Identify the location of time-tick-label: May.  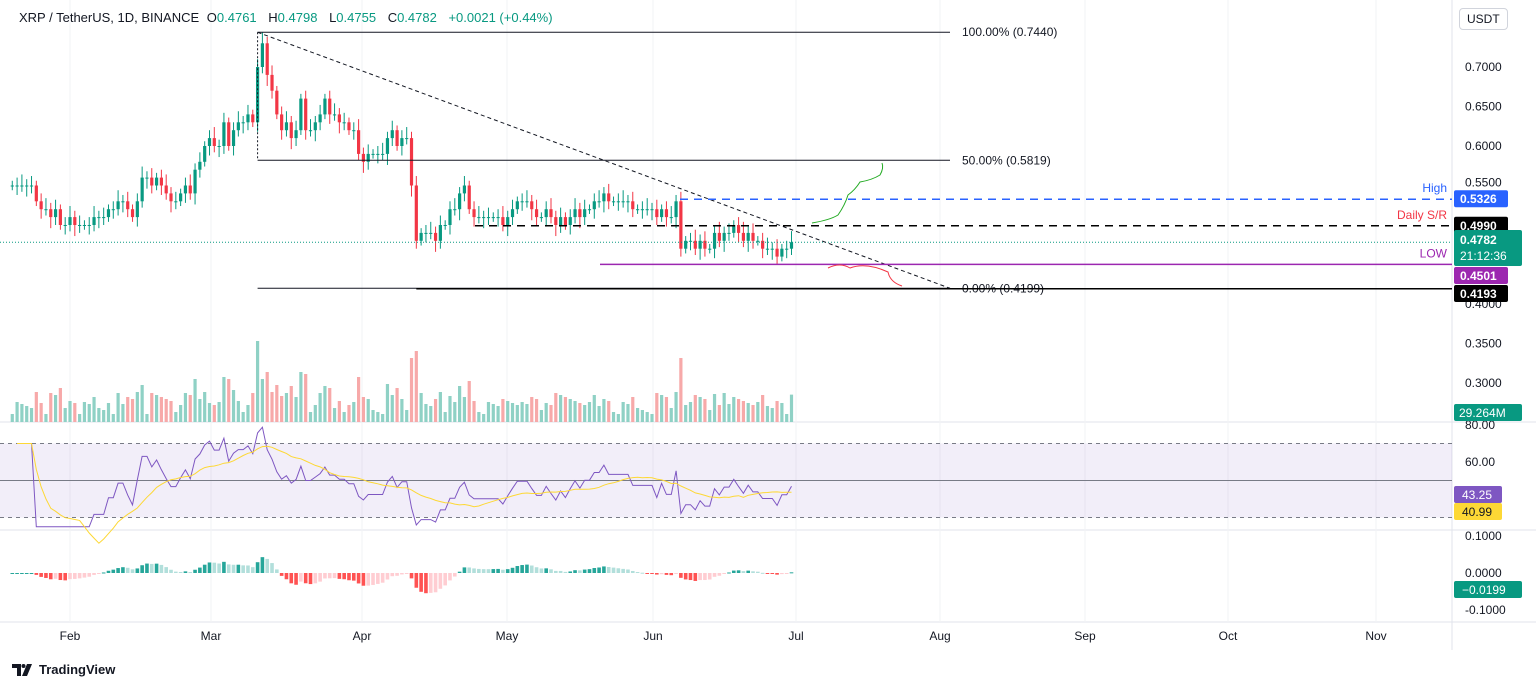
(507, 636).